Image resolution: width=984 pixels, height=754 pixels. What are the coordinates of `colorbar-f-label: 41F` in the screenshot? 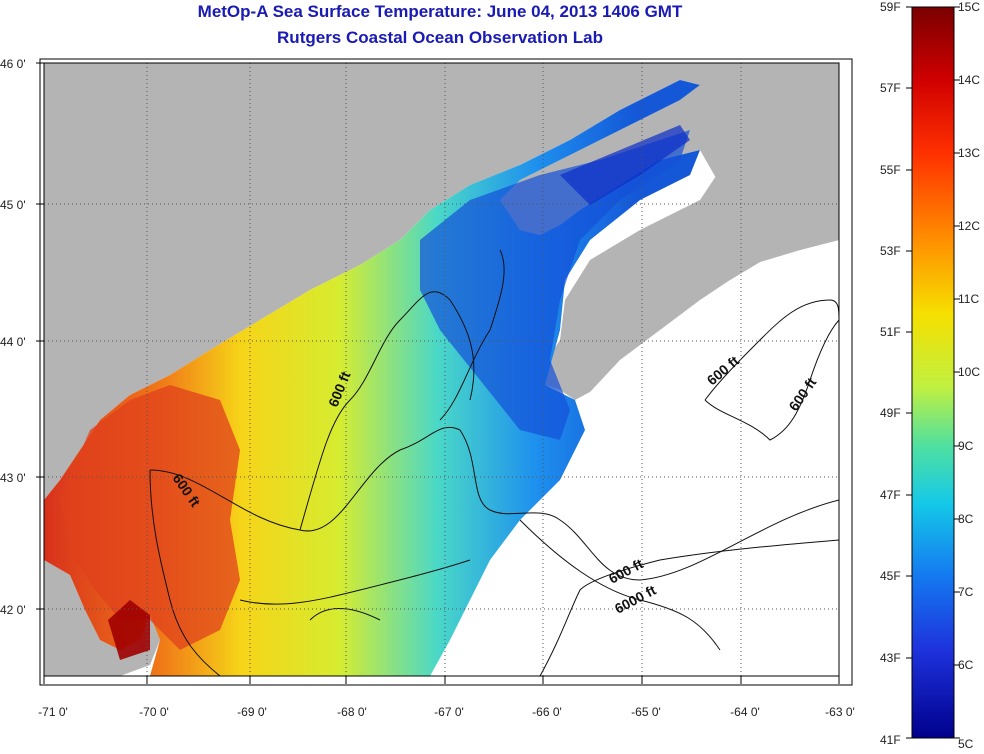 It's located at (890, 740).